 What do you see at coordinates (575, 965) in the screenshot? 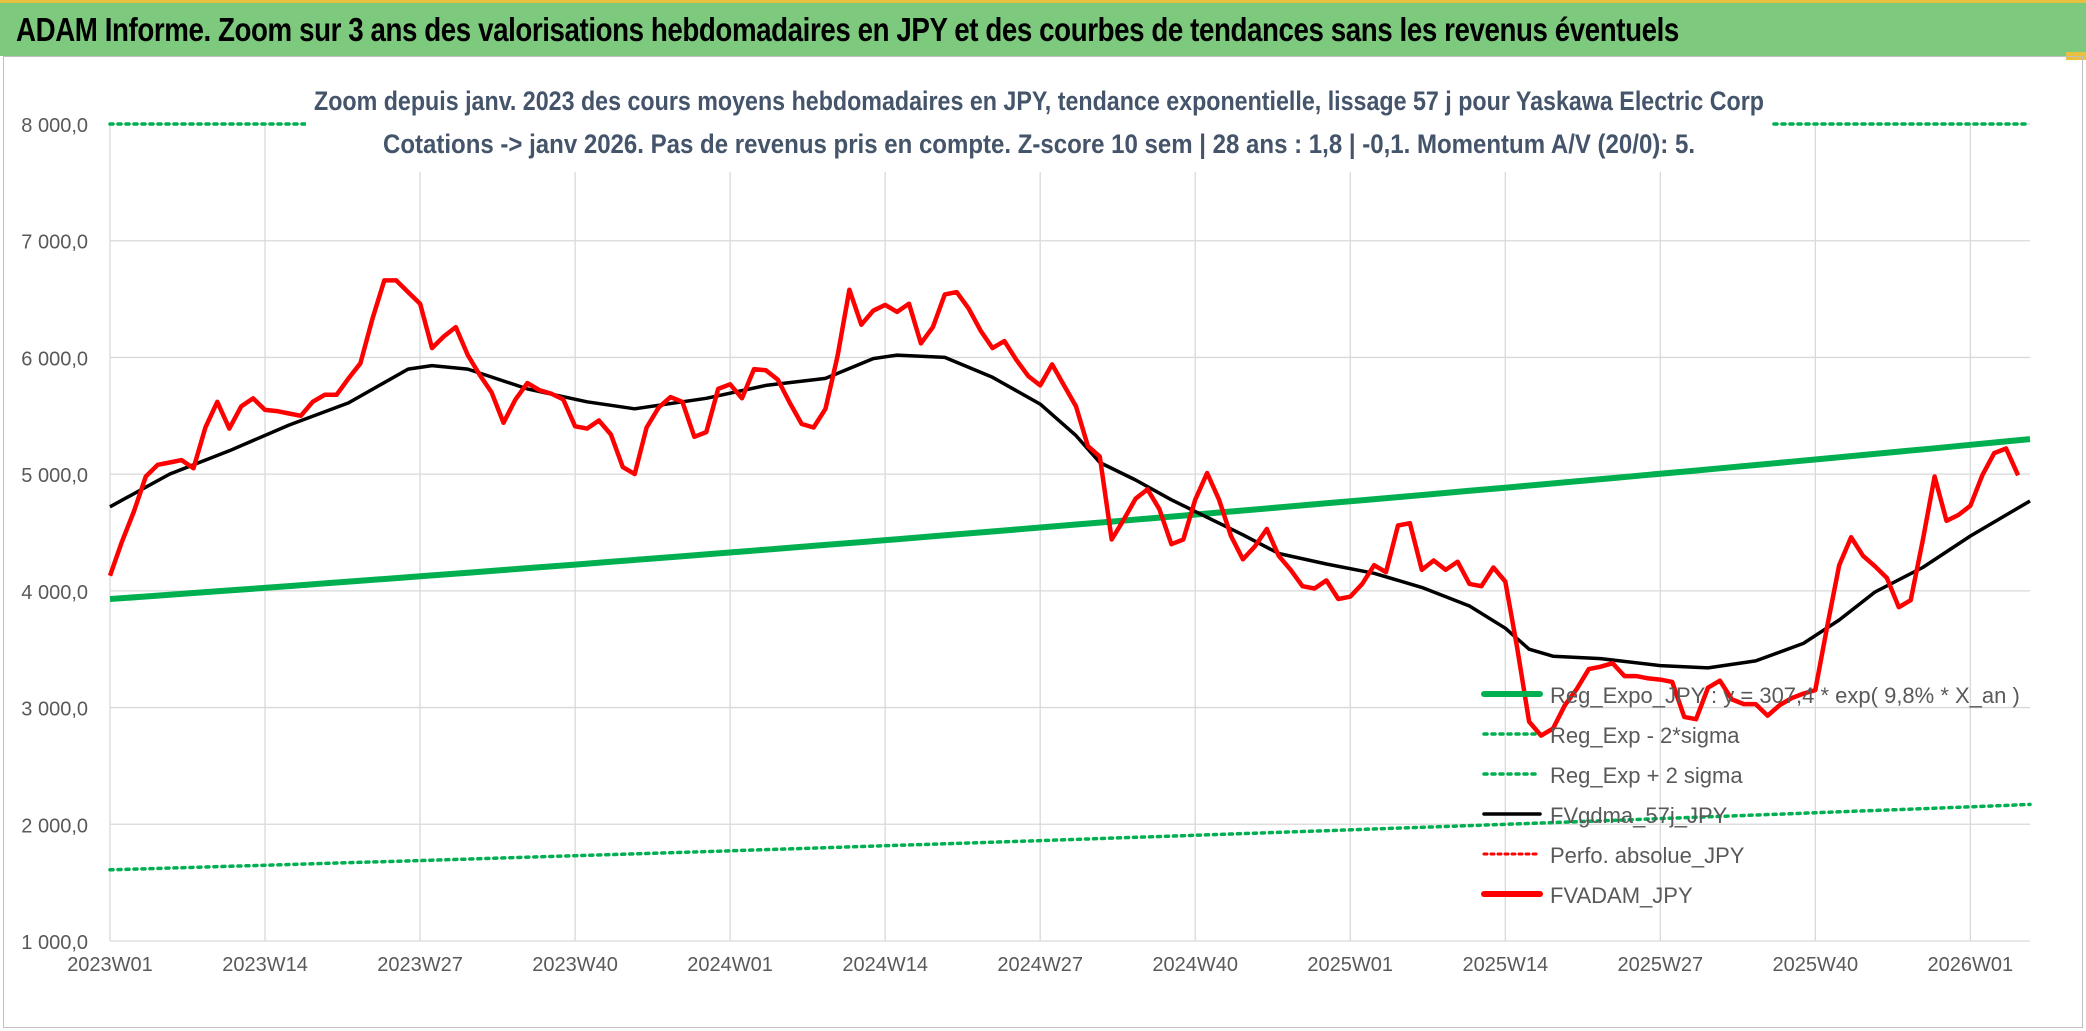
I see `x-tick-label: 2023W40` at bounding box center [575, 965].